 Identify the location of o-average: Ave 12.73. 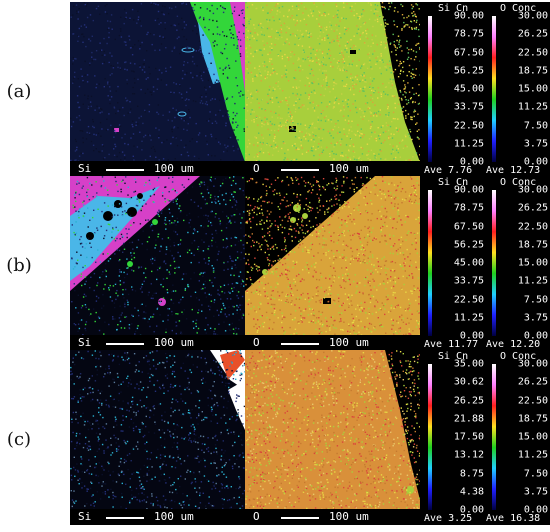
(513, 170).